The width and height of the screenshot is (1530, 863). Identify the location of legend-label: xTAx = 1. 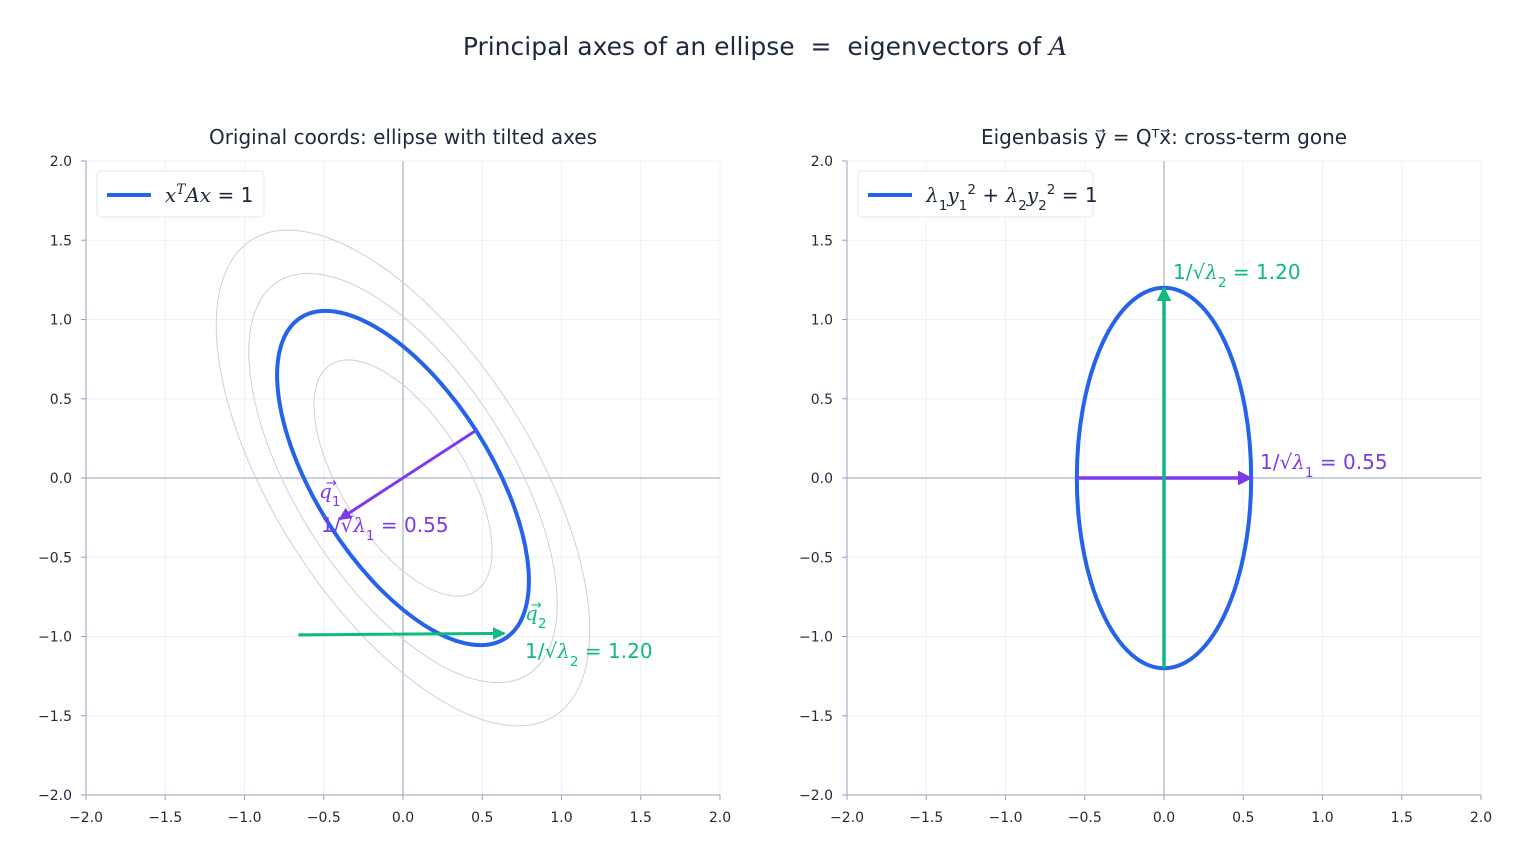
(209, 194).